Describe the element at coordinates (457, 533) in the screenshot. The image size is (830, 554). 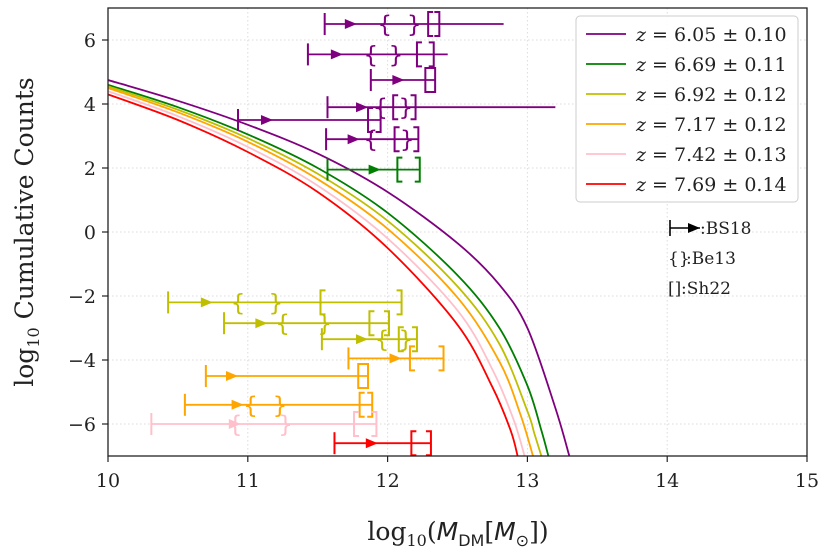
I see `x-axis-title: log10(MDM[M⊙])` at that location.